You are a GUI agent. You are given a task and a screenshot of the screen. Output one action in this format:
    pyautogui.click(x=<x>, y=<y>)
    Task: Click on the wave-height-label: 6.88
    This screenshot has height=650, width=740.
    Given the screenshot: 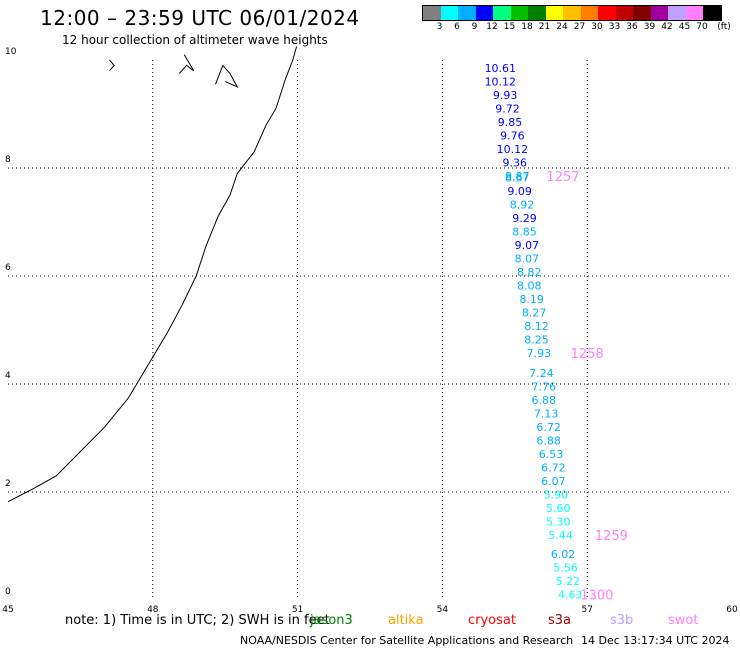 What is the action you would take?
    pyautogui.click(x=544, y=400)
    